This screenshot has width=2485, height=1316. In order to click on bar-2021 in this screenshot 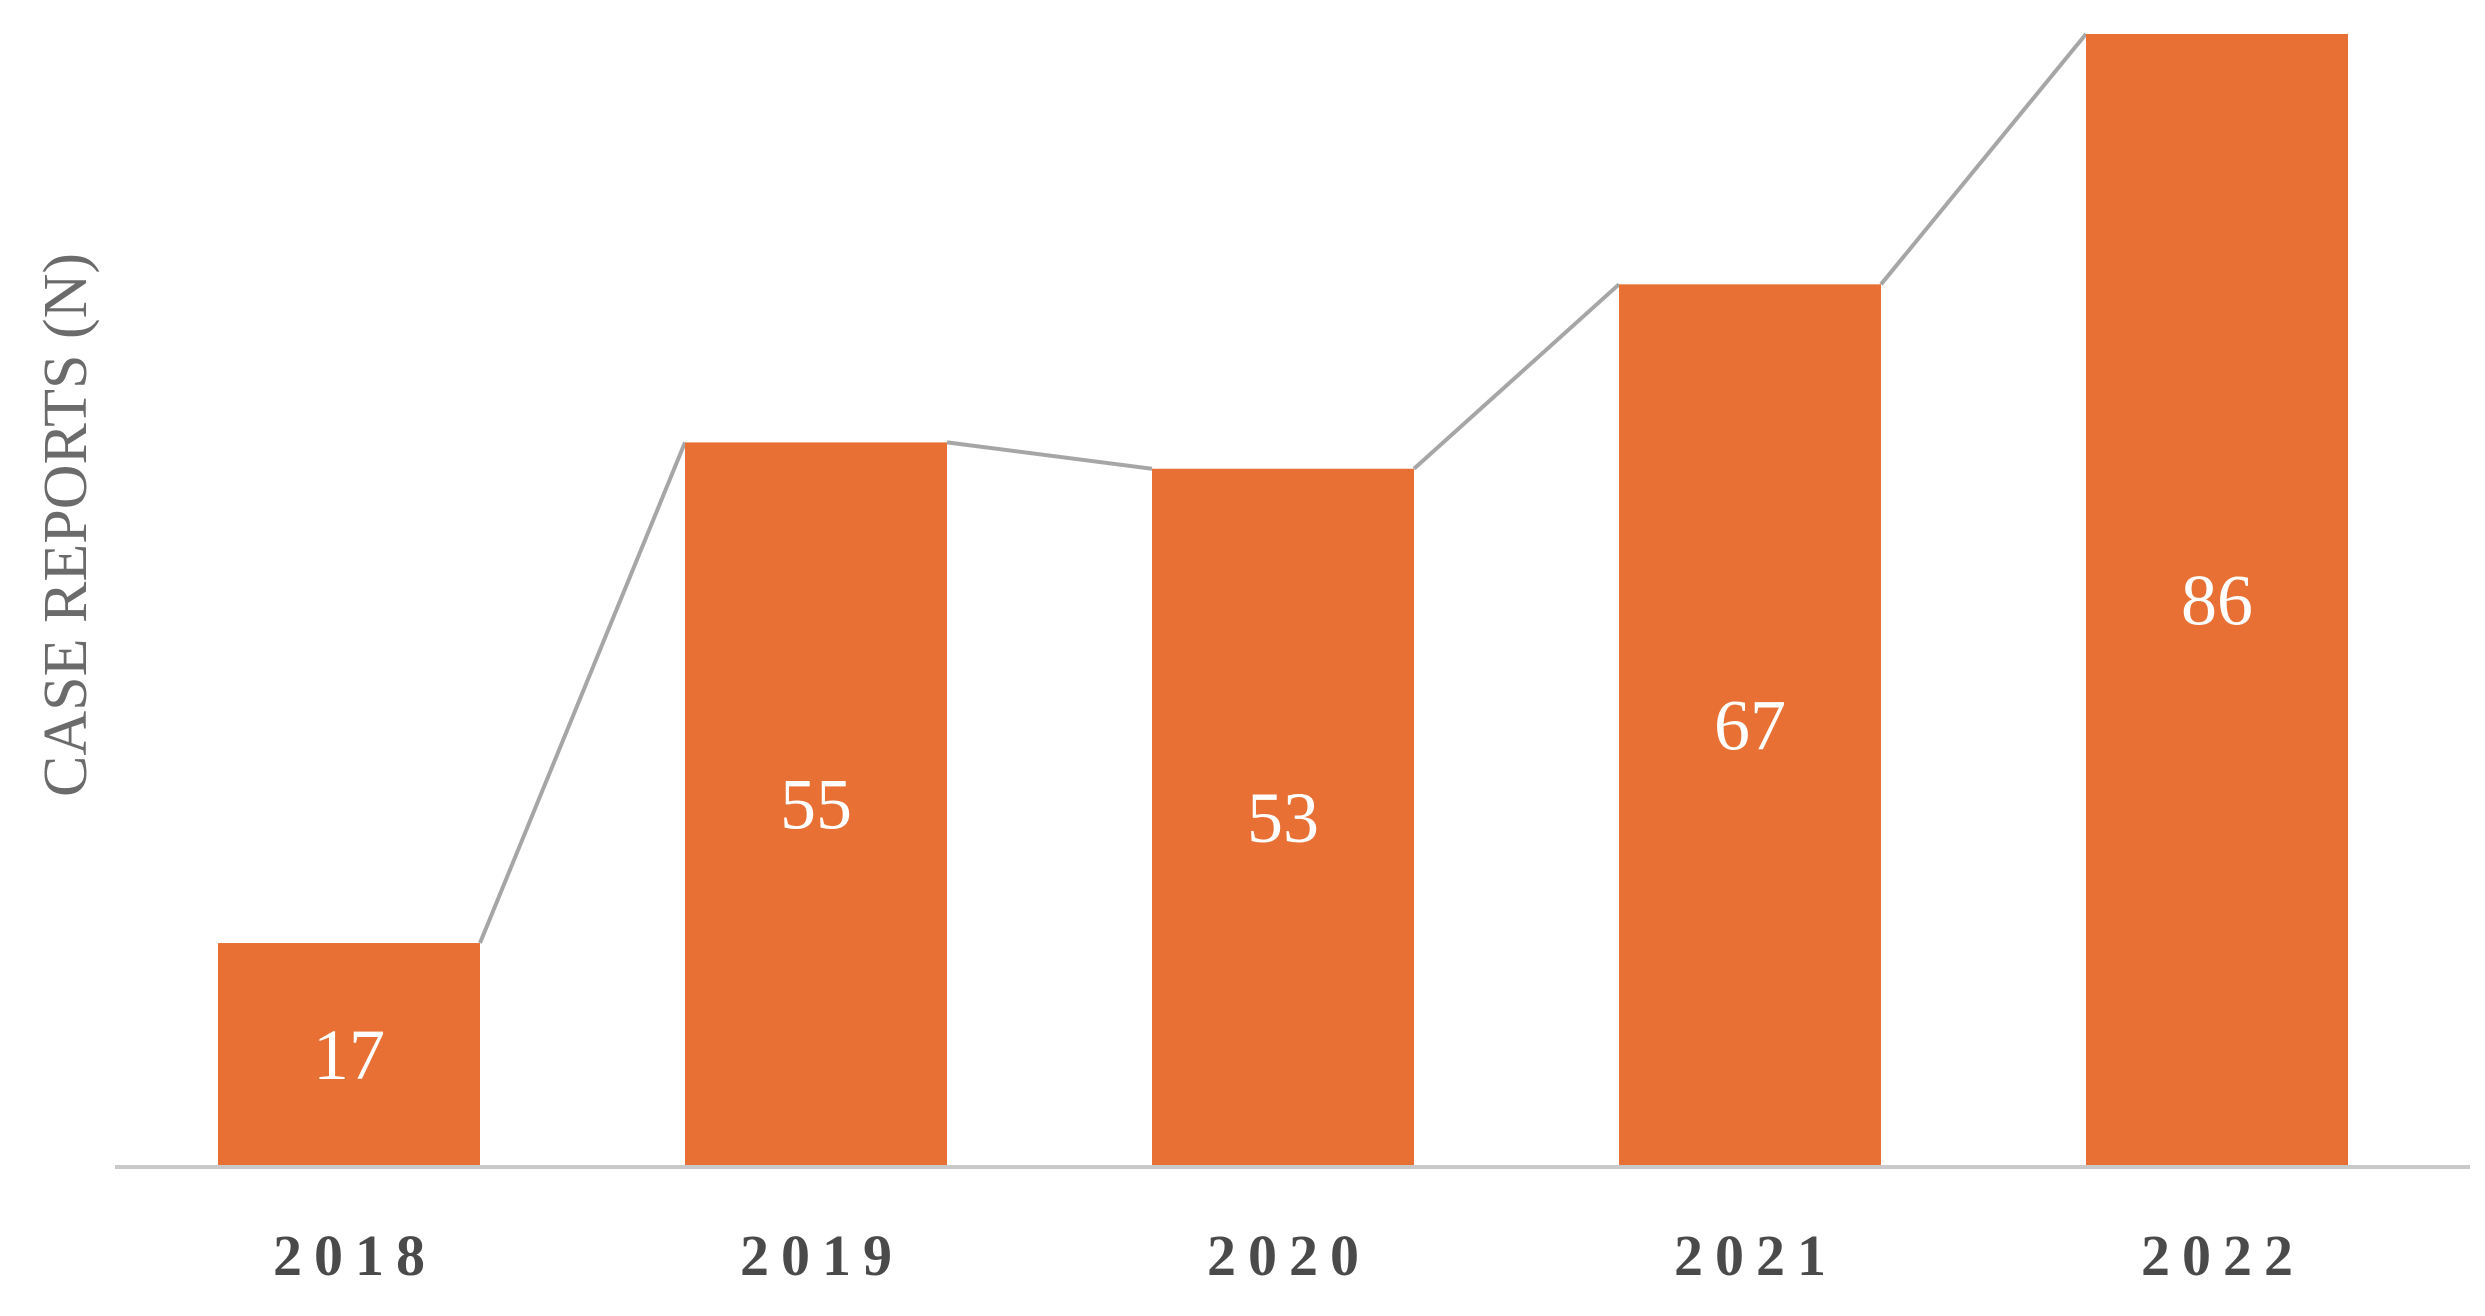, I will do `click(1750, 725)`.